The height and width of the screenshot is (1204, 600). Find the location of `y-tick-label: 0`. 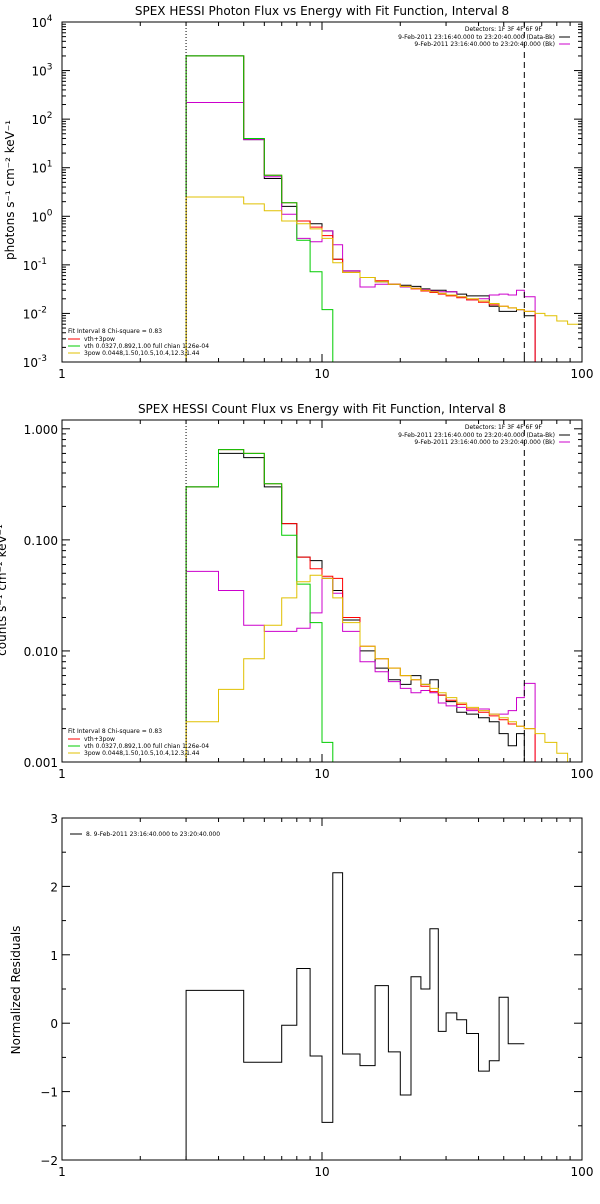

y-tick-label: 0 is located at coordinates (54, 1024).